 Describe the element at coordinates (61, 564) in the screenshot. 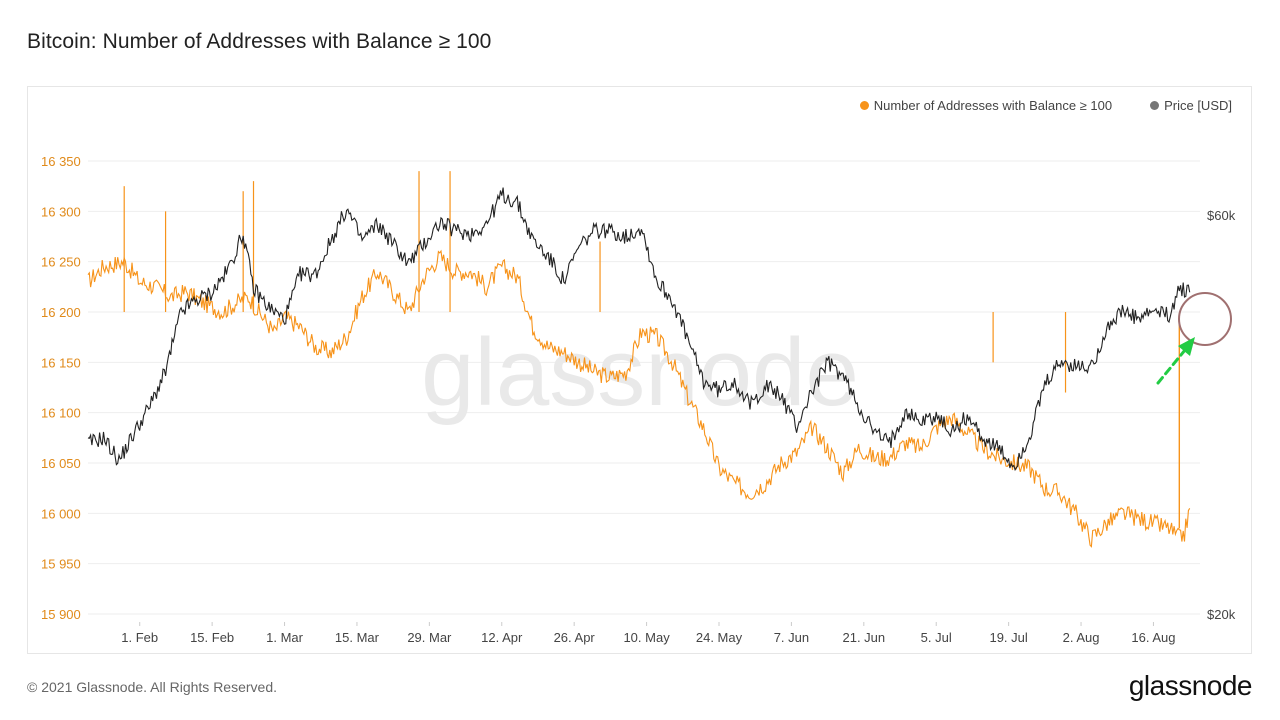

I see `y-tick-label-left: 15 950` at that location.